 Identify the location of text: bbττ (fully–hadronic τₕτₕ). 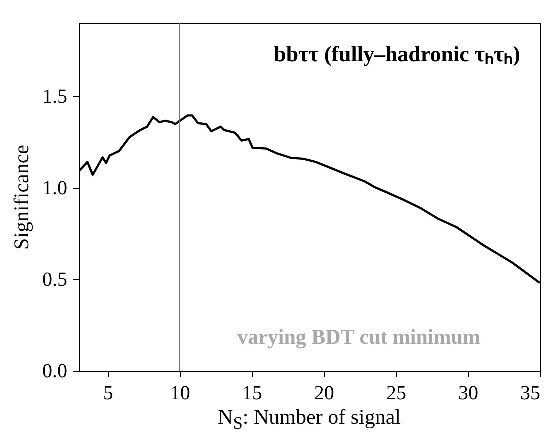
(397, 53).